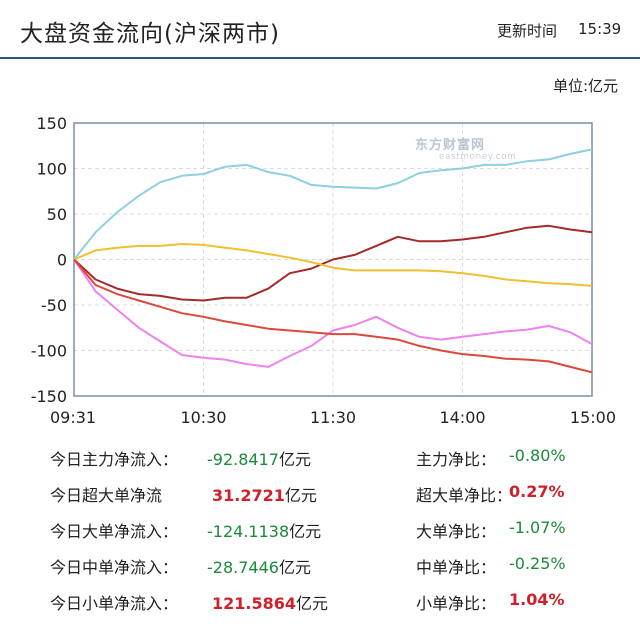 This screenshot has height=637, width=640. What do you see at coordinates (106, 495) in the screenshot?
I see `stat-label: 今日超大单净流` at bounding box center [106, 495].